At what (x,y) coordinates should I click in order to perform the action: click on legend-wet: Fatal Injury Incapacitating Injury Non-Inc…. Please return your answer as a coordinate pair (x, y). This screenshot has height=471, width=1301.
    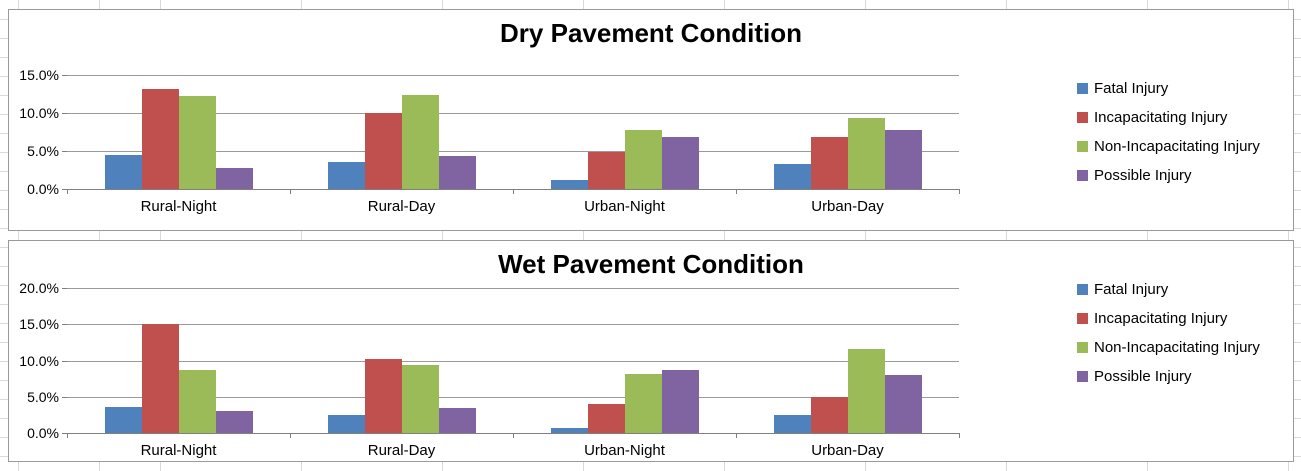
    Looking at the image, I should click on (1168, 333).